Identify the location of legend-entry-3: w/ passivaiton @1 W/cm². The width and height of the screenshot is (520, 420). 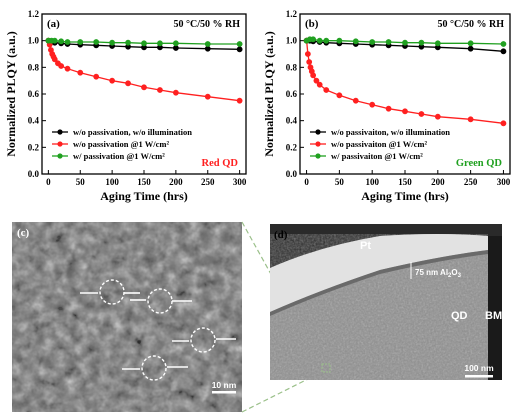
(377, 156).